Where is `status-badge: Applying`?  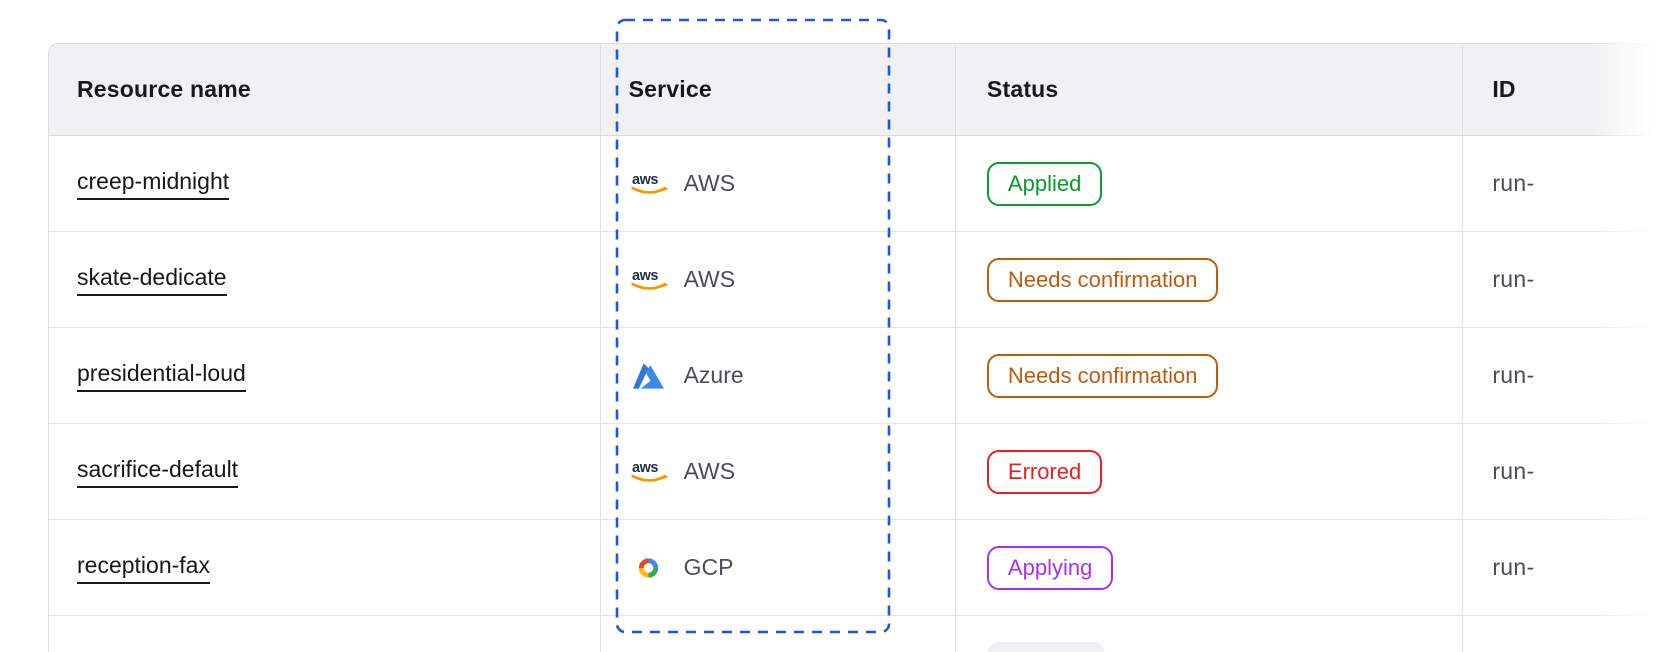 status-badge: Applying is located at coordinates (1050, 567).